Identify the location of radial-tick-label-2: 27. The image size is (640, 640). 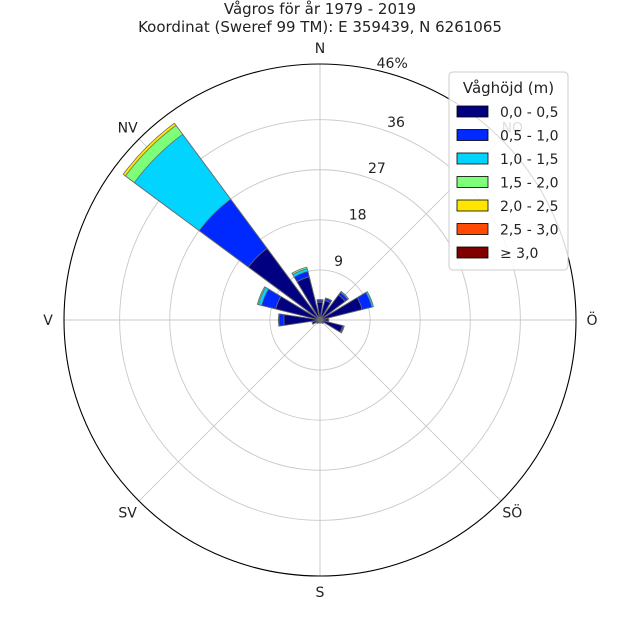
(377, 169).